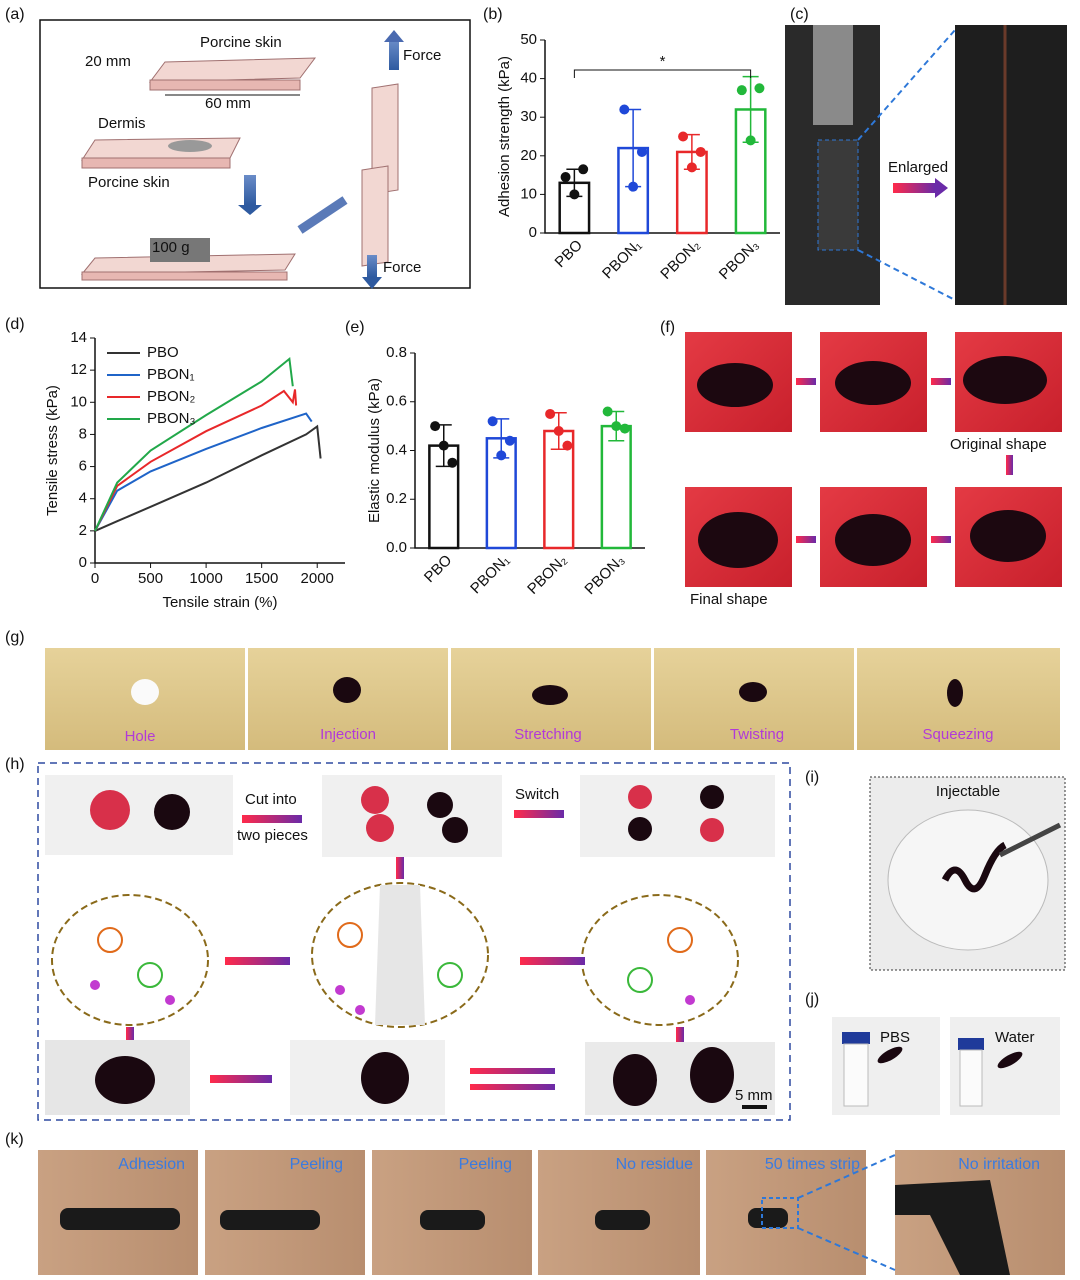 The width and height of the screenshot is (1080, 1280). What do you see at coordinates (400, 955) in the screenshot?
I see `schematic-cut` at bounding box center [400, 955].